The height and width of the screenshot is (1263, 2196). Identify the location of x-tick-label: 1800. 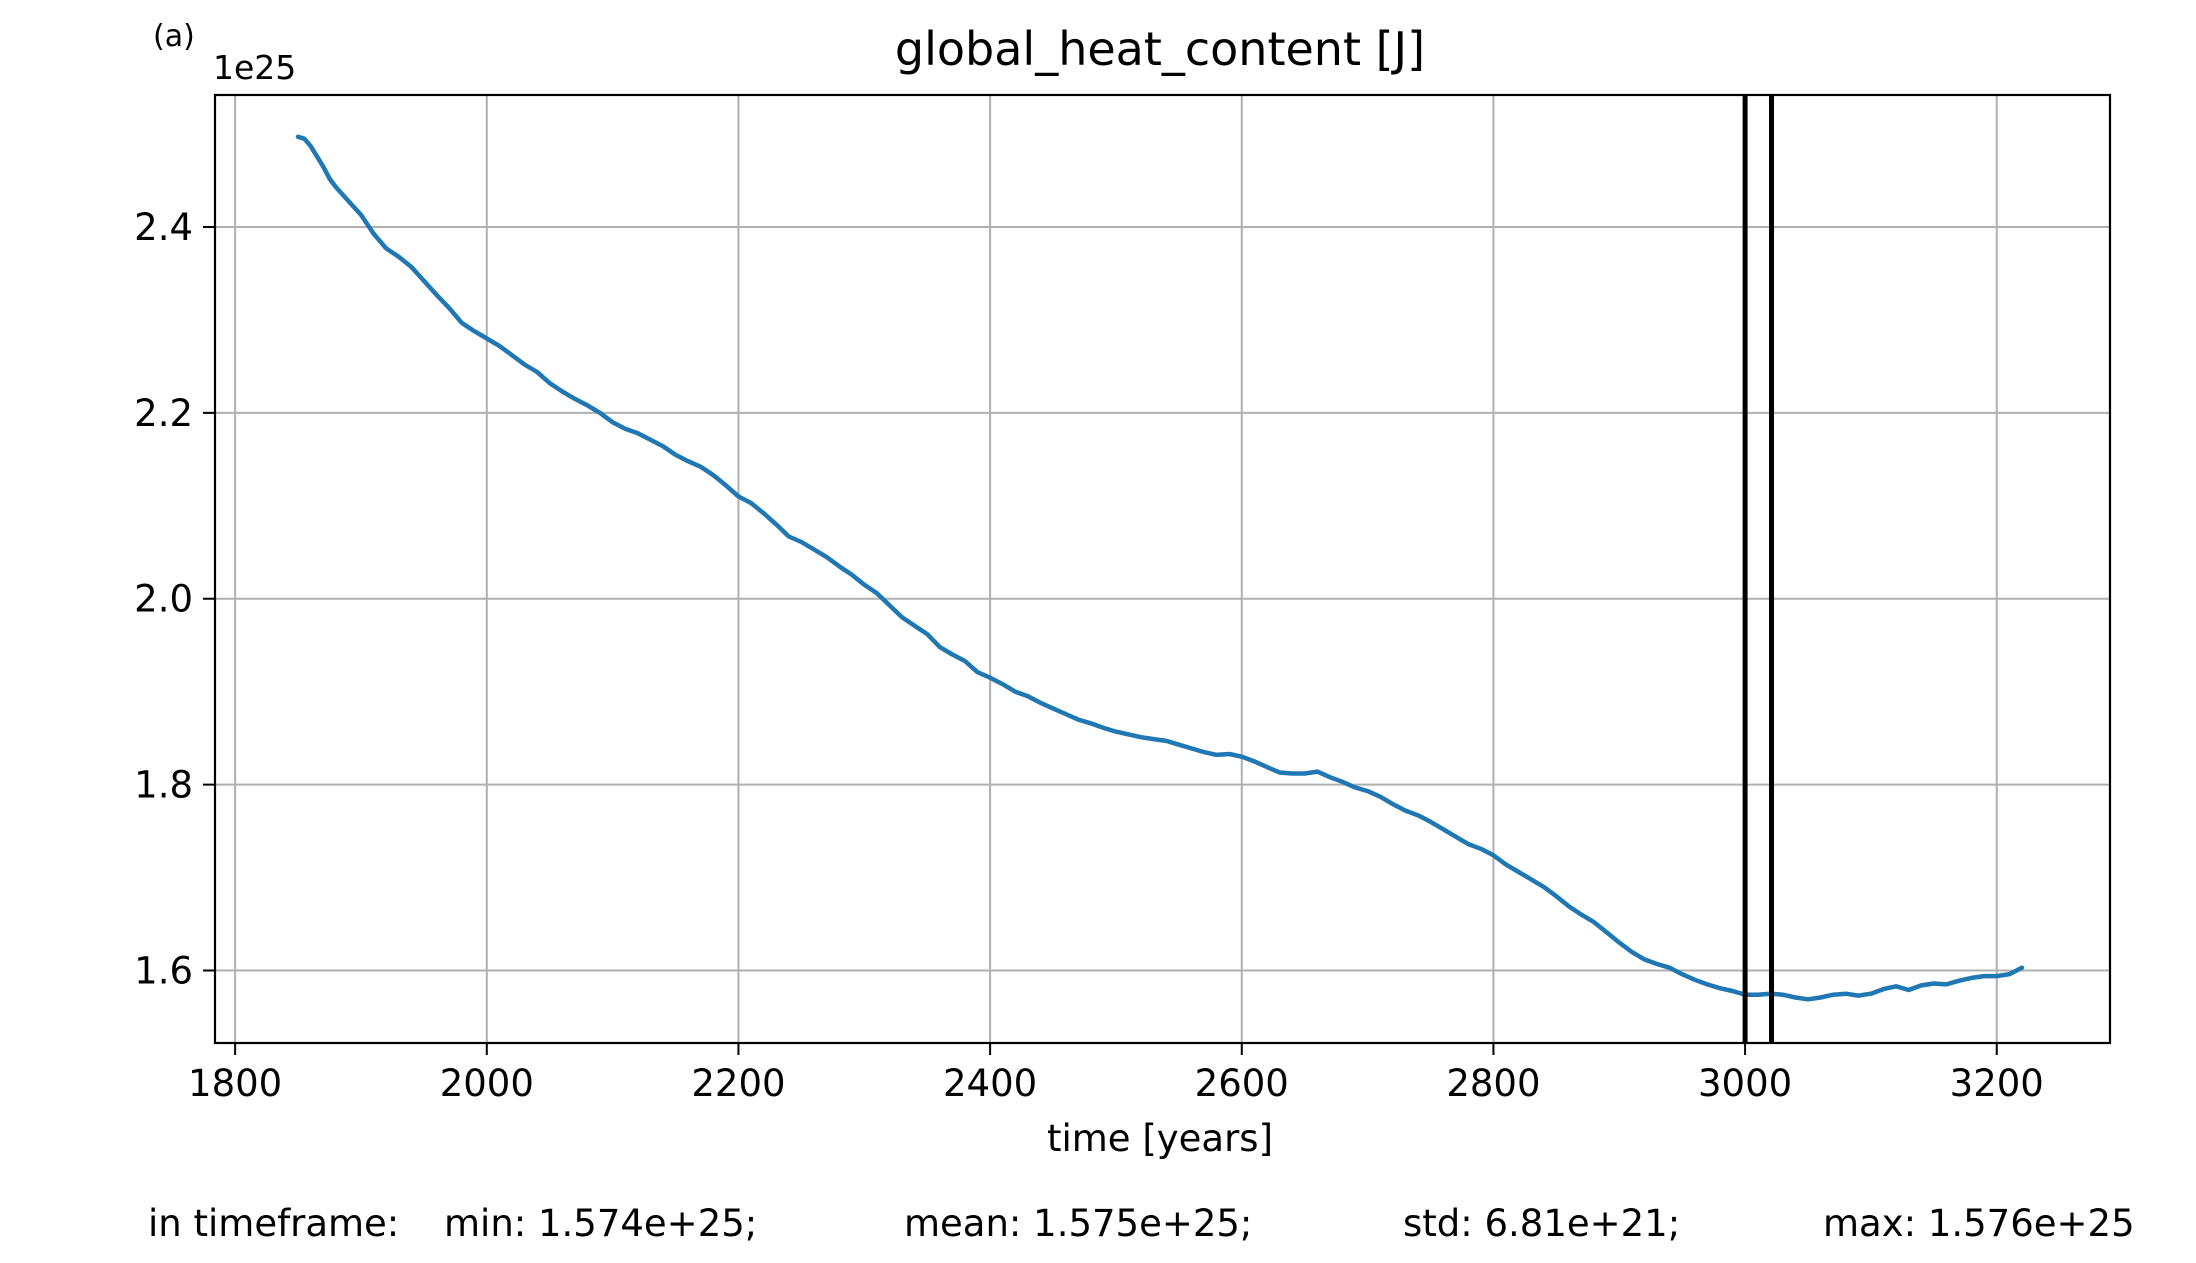
(235, 1083).